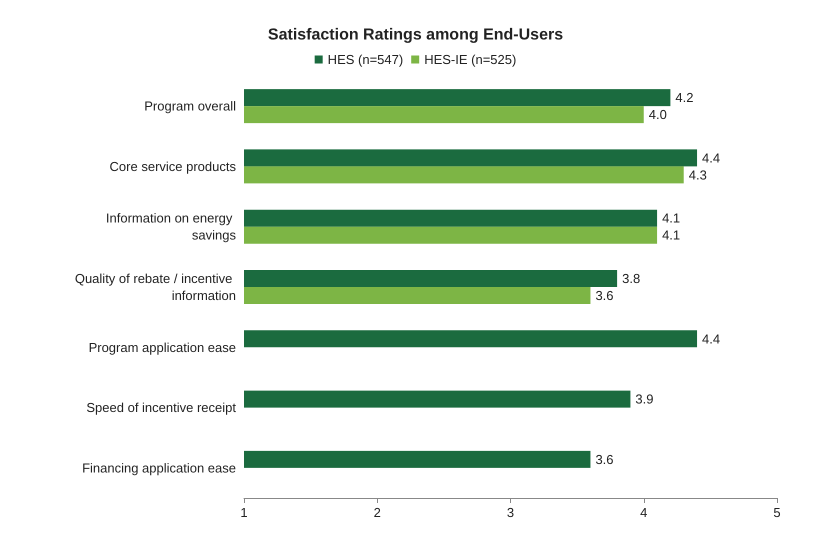 The width and height of the screenshot is (831, 540). What do you see at coordinates (644, 399) in the screenshot?
I see `data-label: 3.9` at bounding box center [644, 399].